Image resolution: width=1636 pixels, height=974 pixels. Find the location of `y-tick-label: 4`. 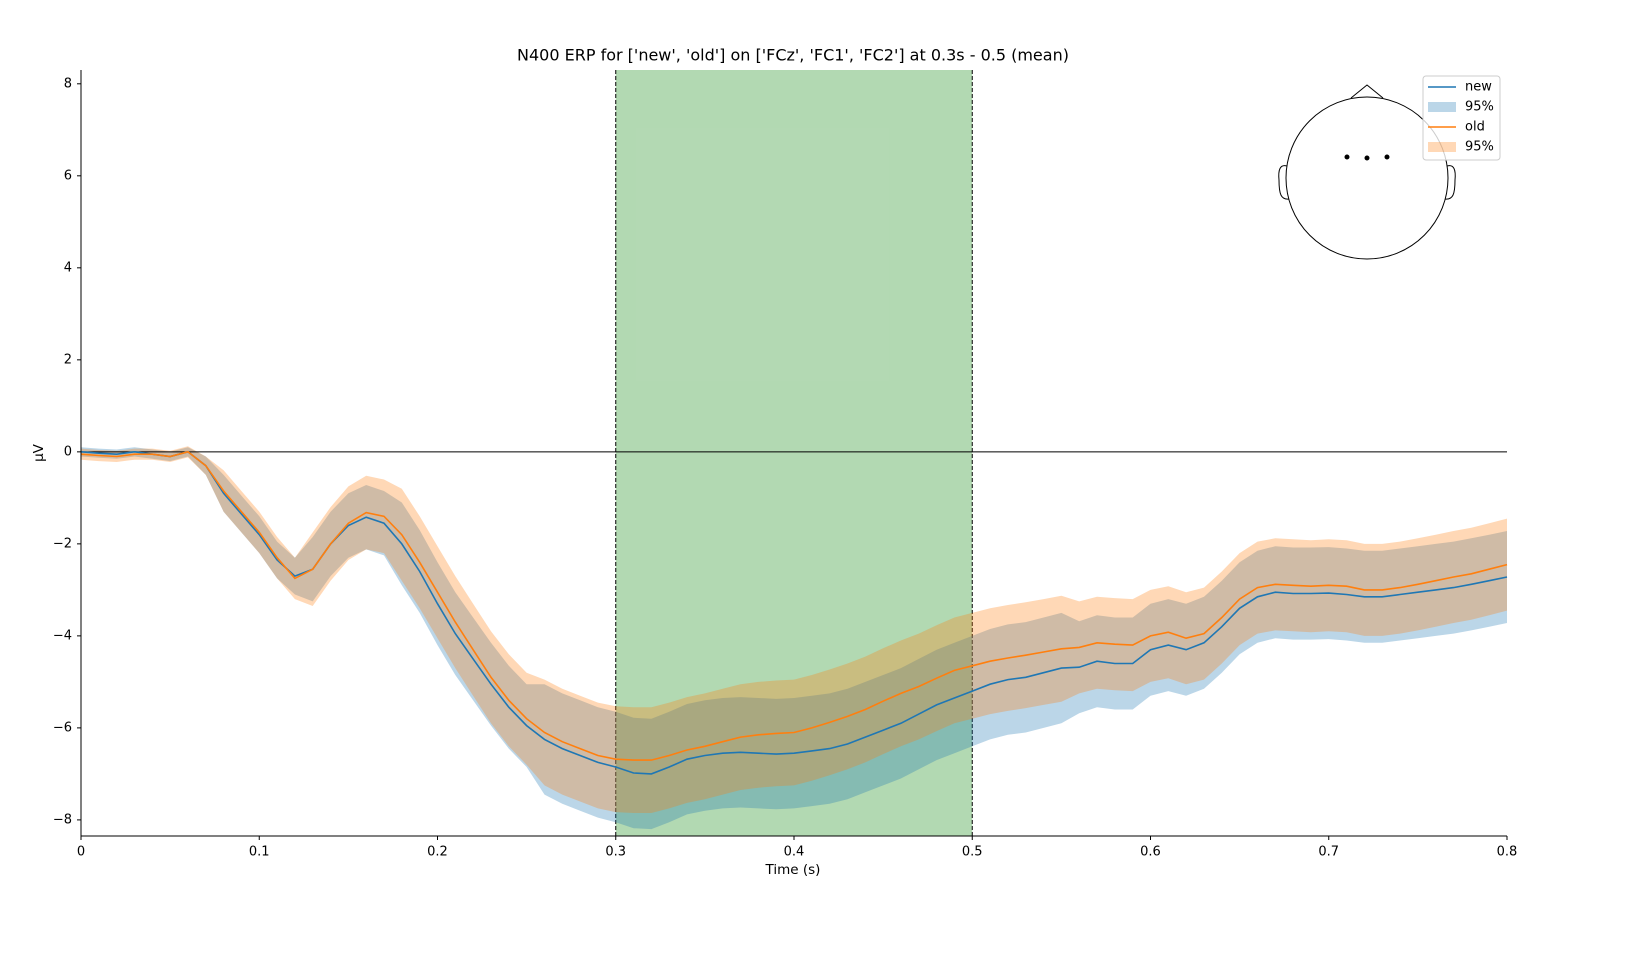

y-tick-label: 4 is located at coordinates (68, 267).